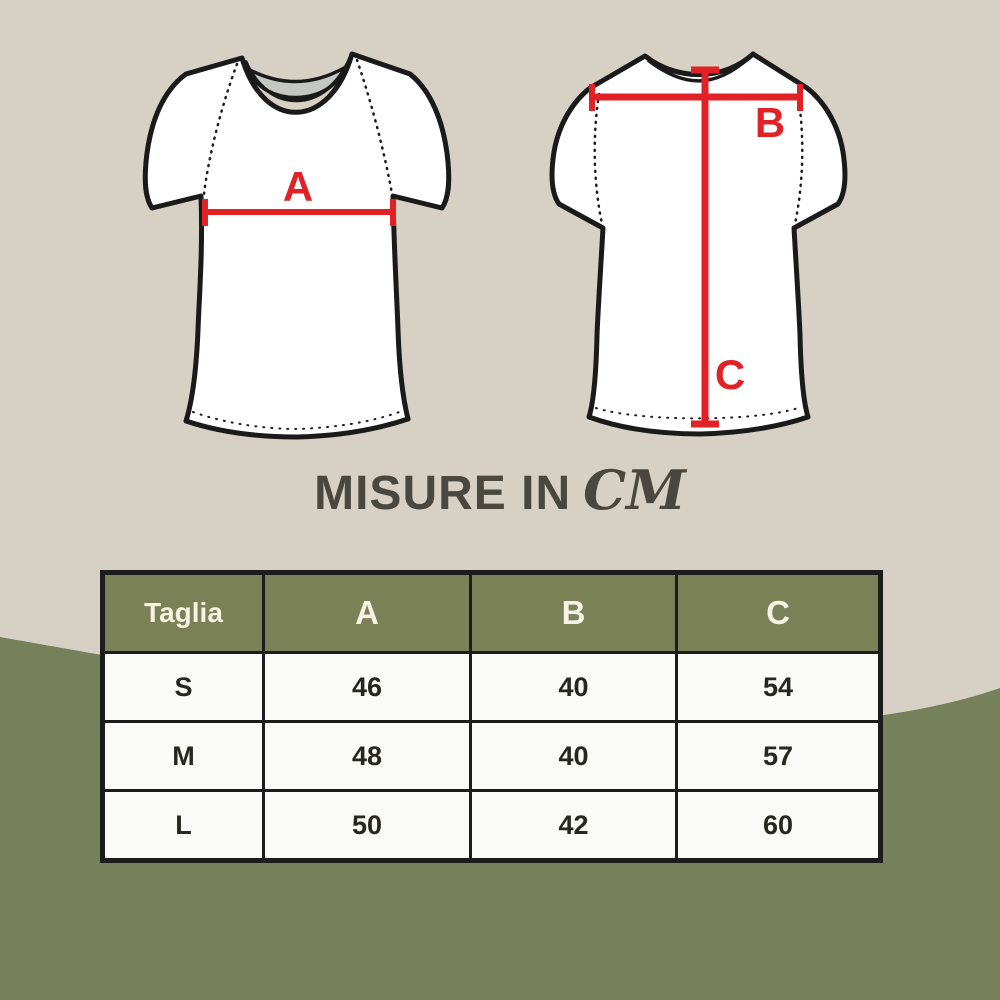  I want to click on front-shirt-diagram, so click(297, 245).